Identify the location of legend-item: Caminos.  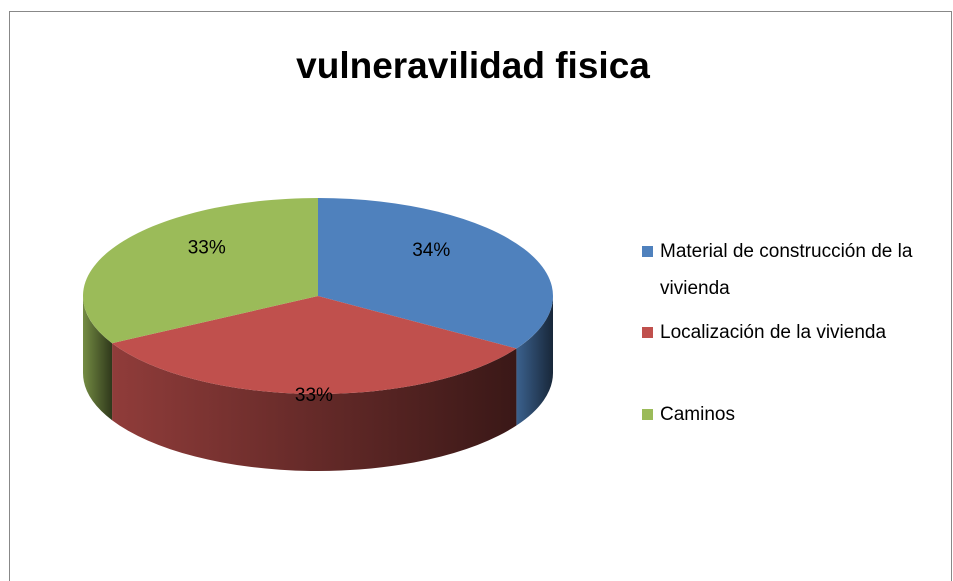
(795, 414).